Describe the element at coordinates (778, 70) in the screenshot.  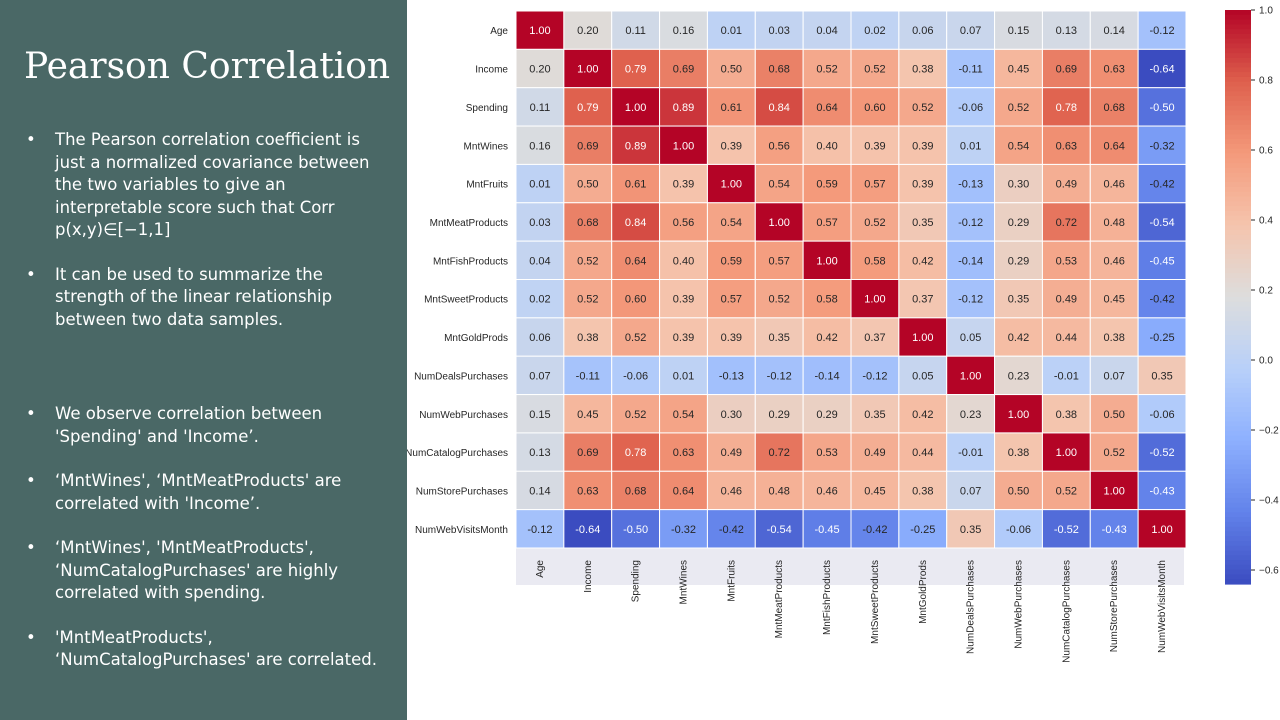
I see `cell-value-label: 0.68` at that location.